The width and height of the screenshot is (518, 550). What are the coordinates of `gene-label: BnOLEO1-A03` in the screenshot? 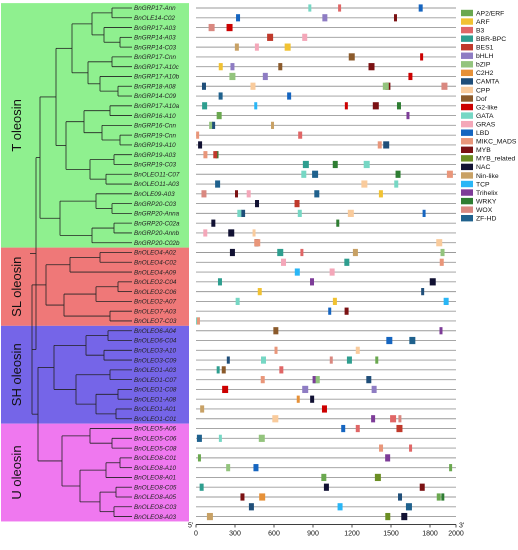 It's located at (155, 370).